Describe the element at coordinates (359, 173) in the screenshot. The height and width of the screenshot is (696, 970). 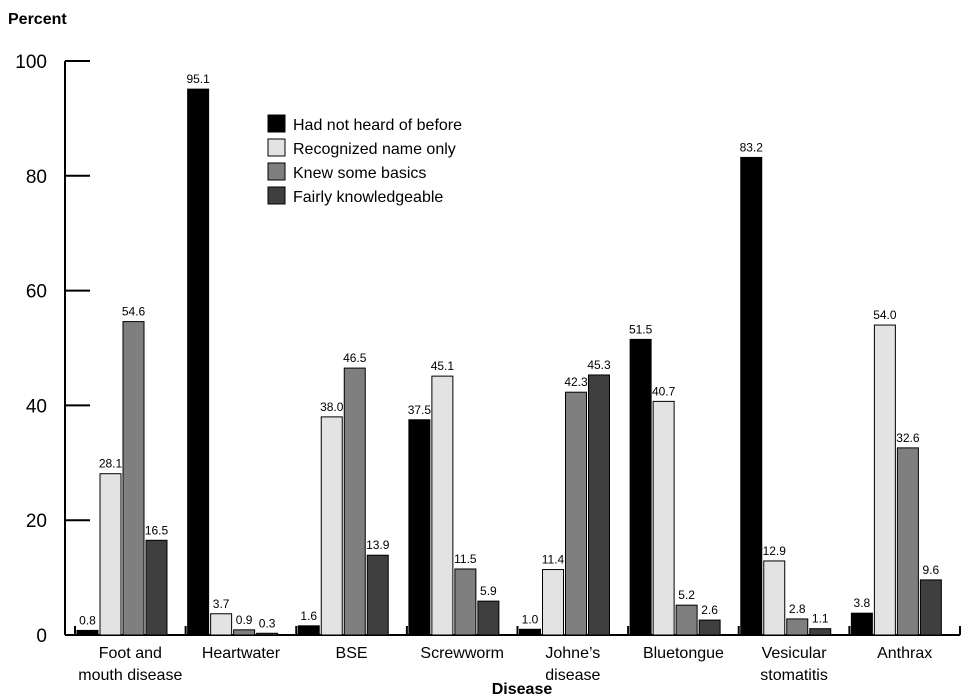
I see `legend-label: Knew some basics` at that location.